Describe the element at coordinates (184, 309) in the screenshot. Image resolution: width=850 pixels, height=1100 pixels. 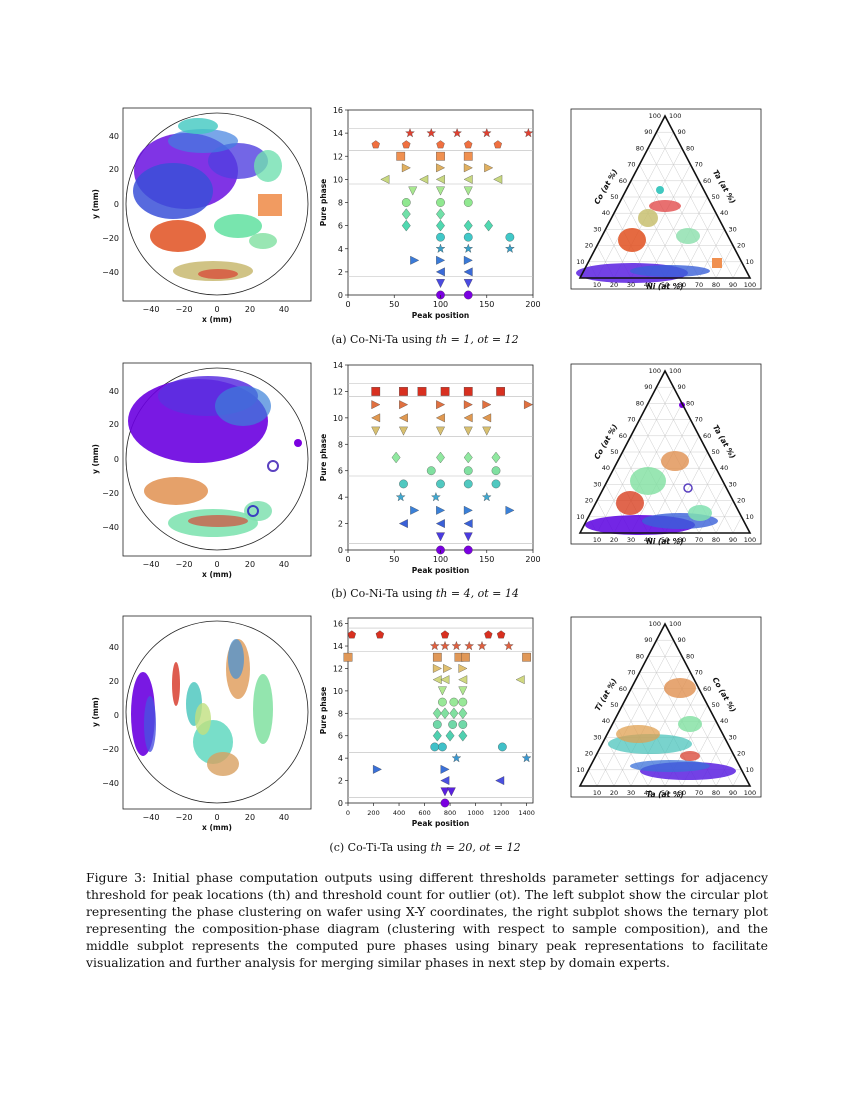
I see `wafer-xtick: −20` at that location.